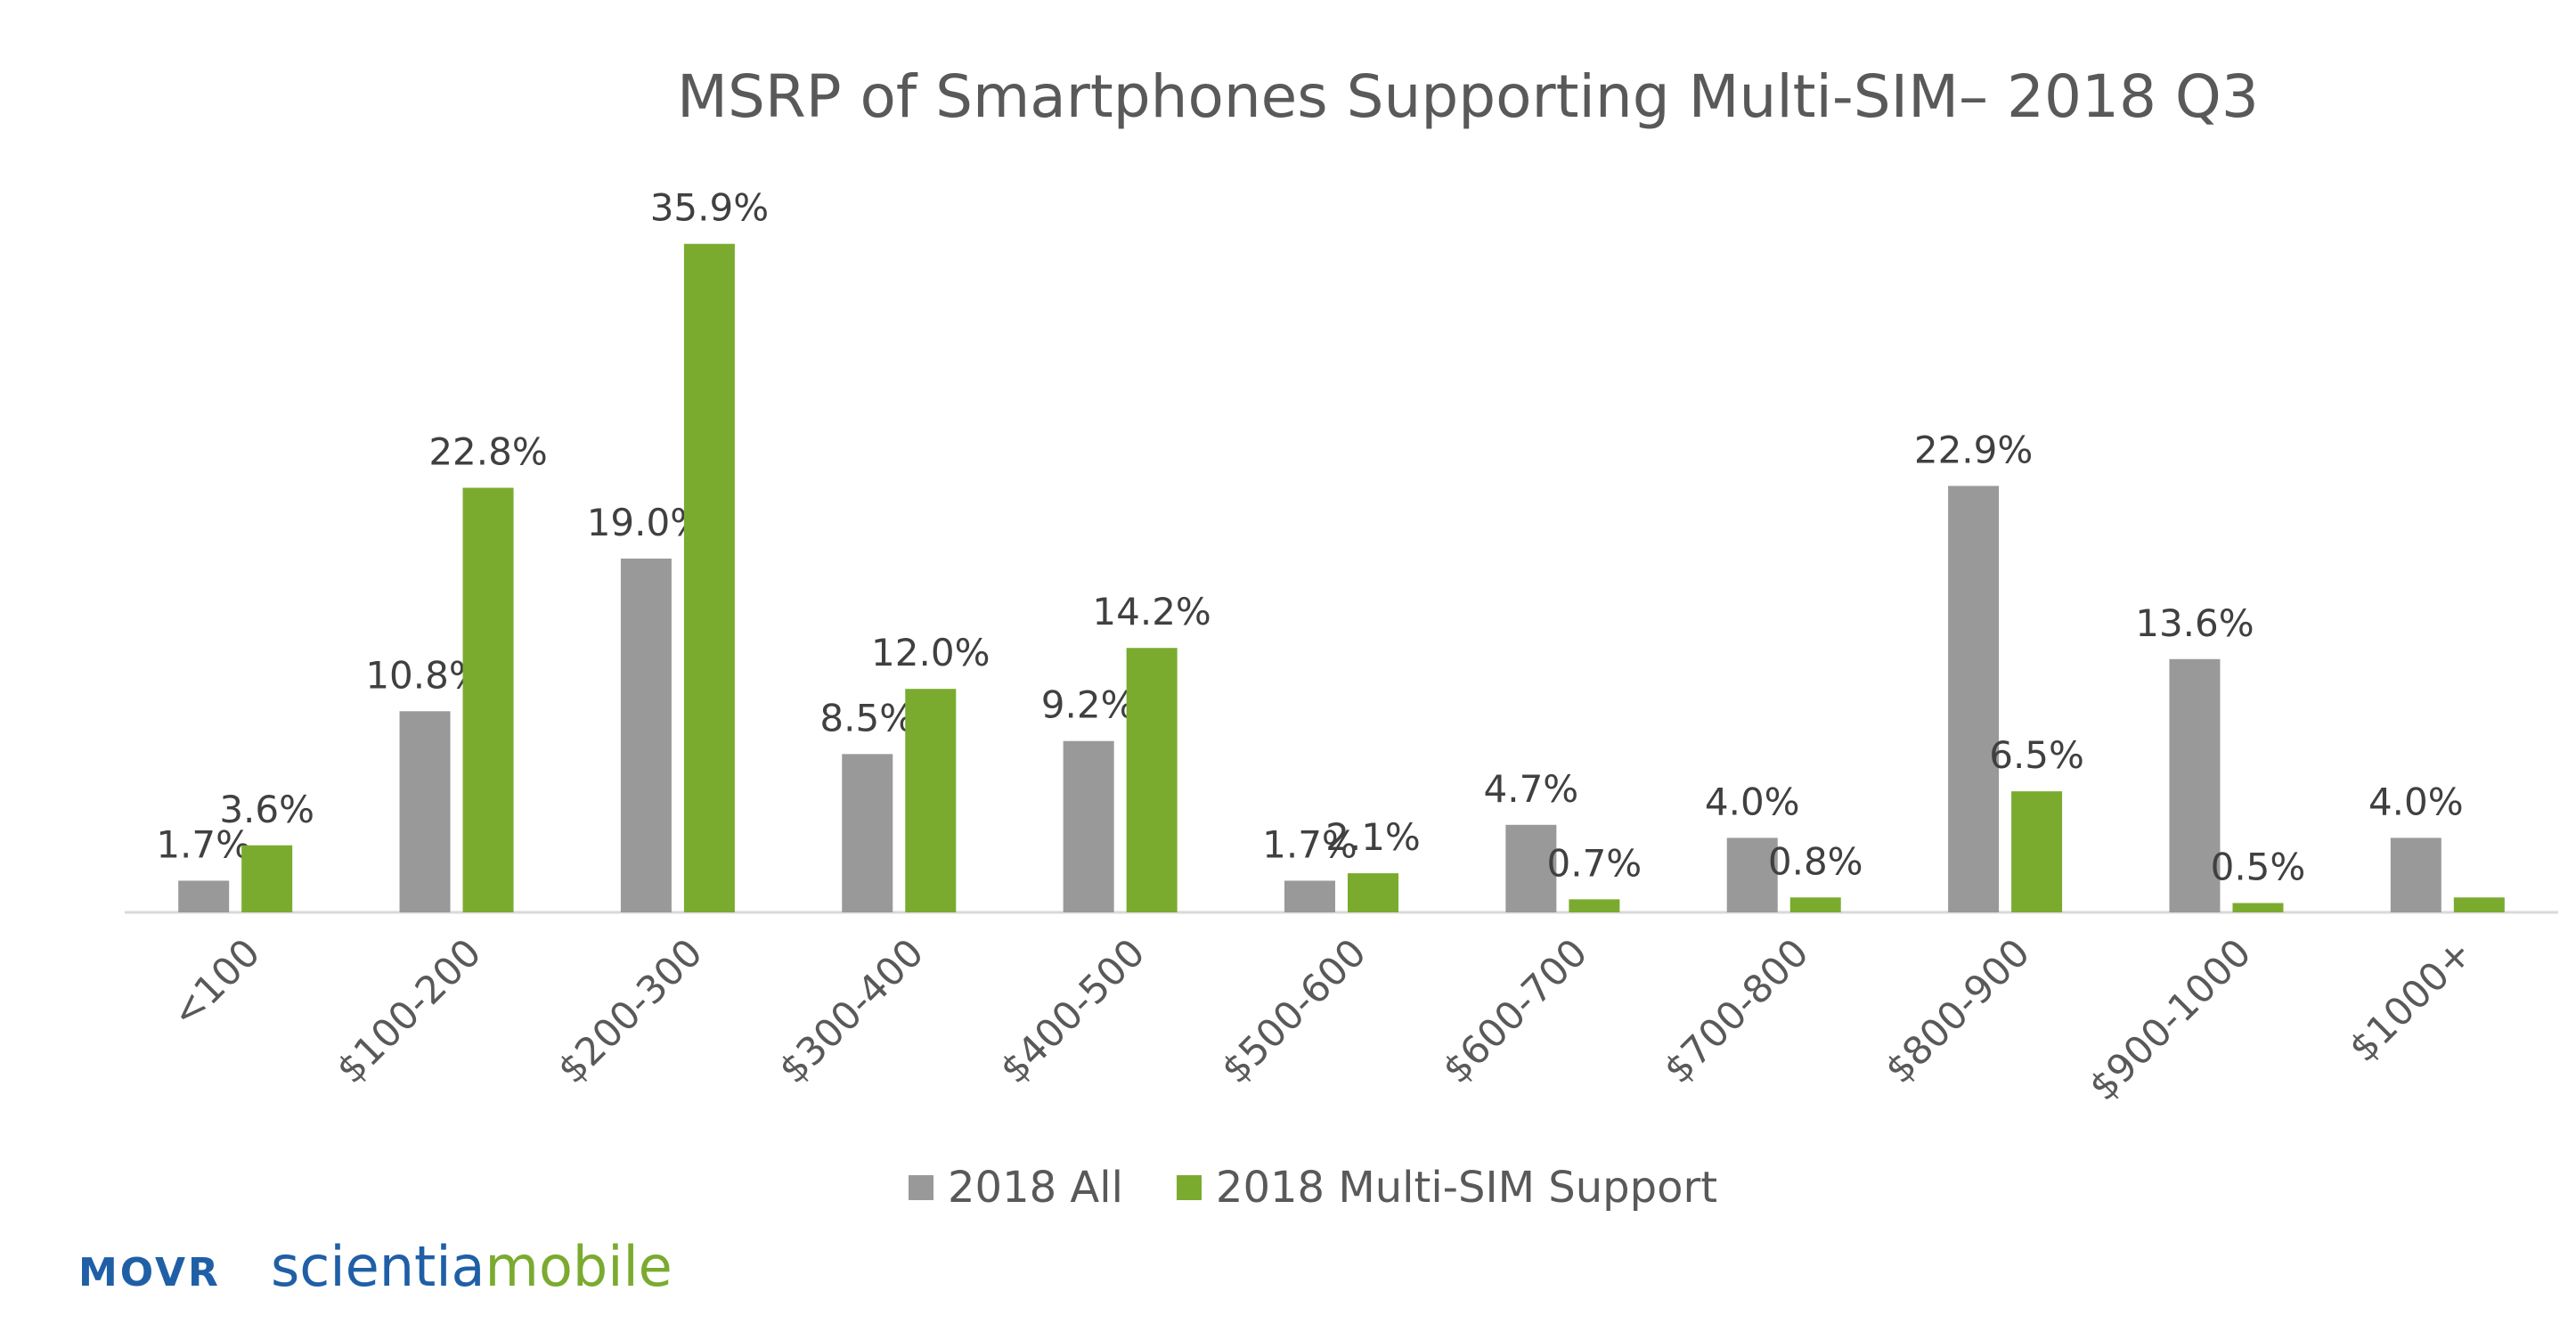  I want to click on scientiamobile-logo-part-2: mobile, so click(579, 1266).